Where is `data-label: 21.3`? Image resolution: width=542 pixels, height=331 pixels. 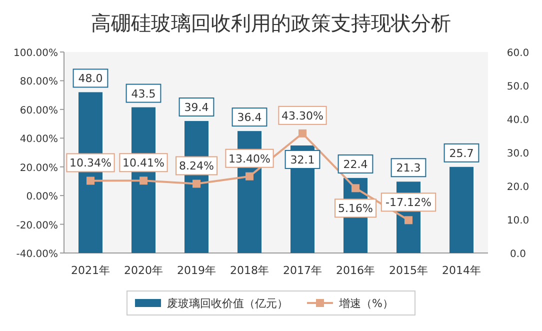 data-label: 21.3 is located at coordinates (408, 168).